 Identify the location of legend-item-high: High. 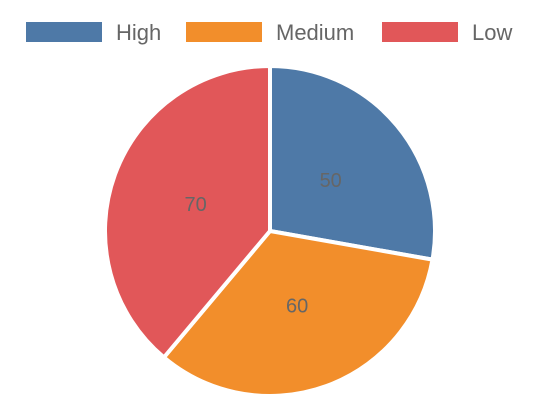
(93, 32).